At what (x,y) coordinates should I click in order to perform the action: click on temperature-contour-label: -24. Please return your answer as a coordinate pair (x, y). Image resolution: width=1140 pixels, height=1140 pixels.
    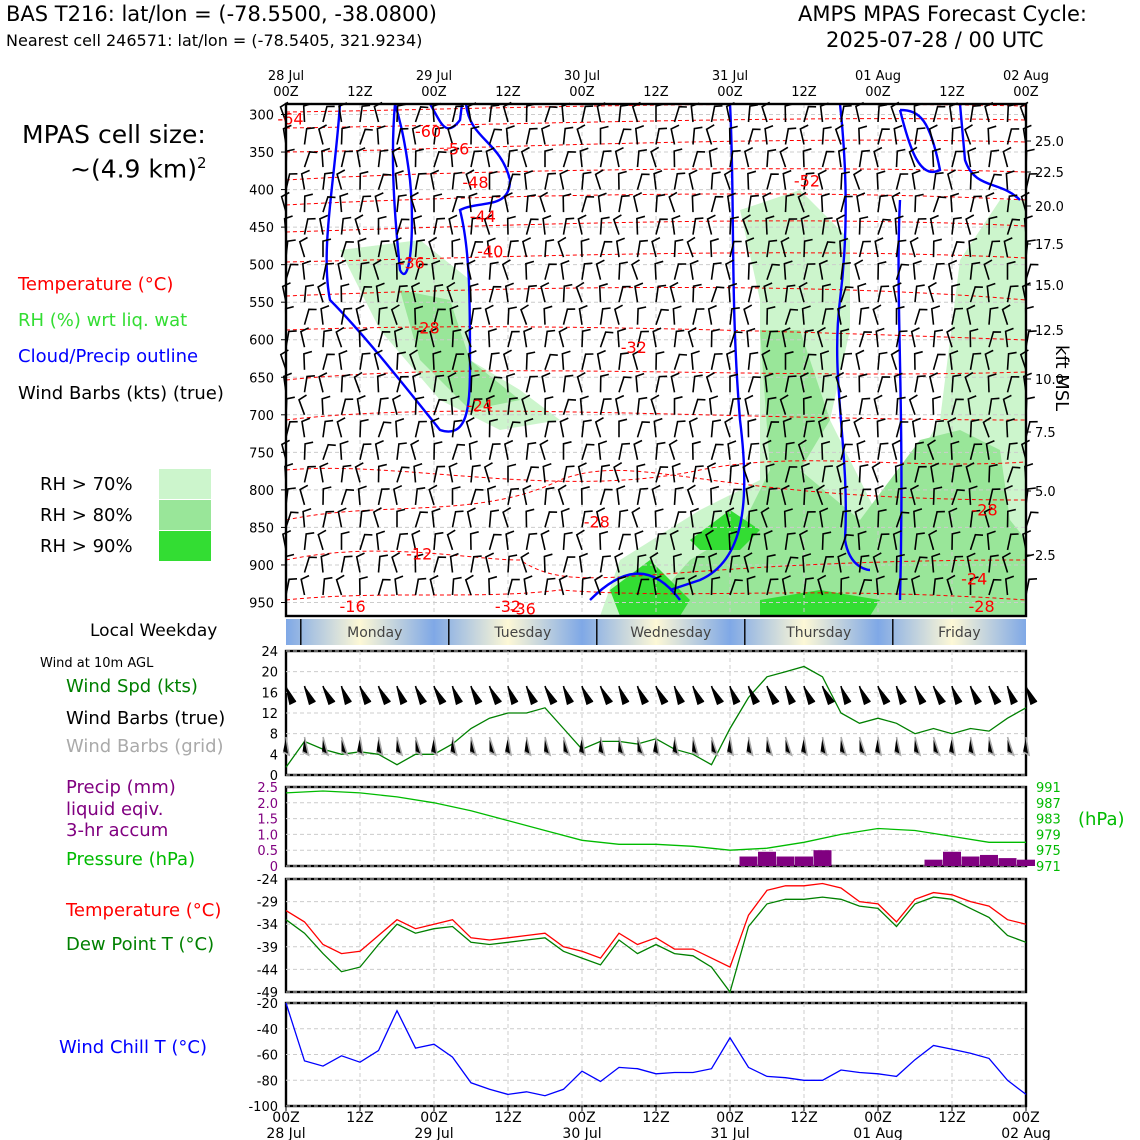
    Looking at the image, I should click on (480, 405).